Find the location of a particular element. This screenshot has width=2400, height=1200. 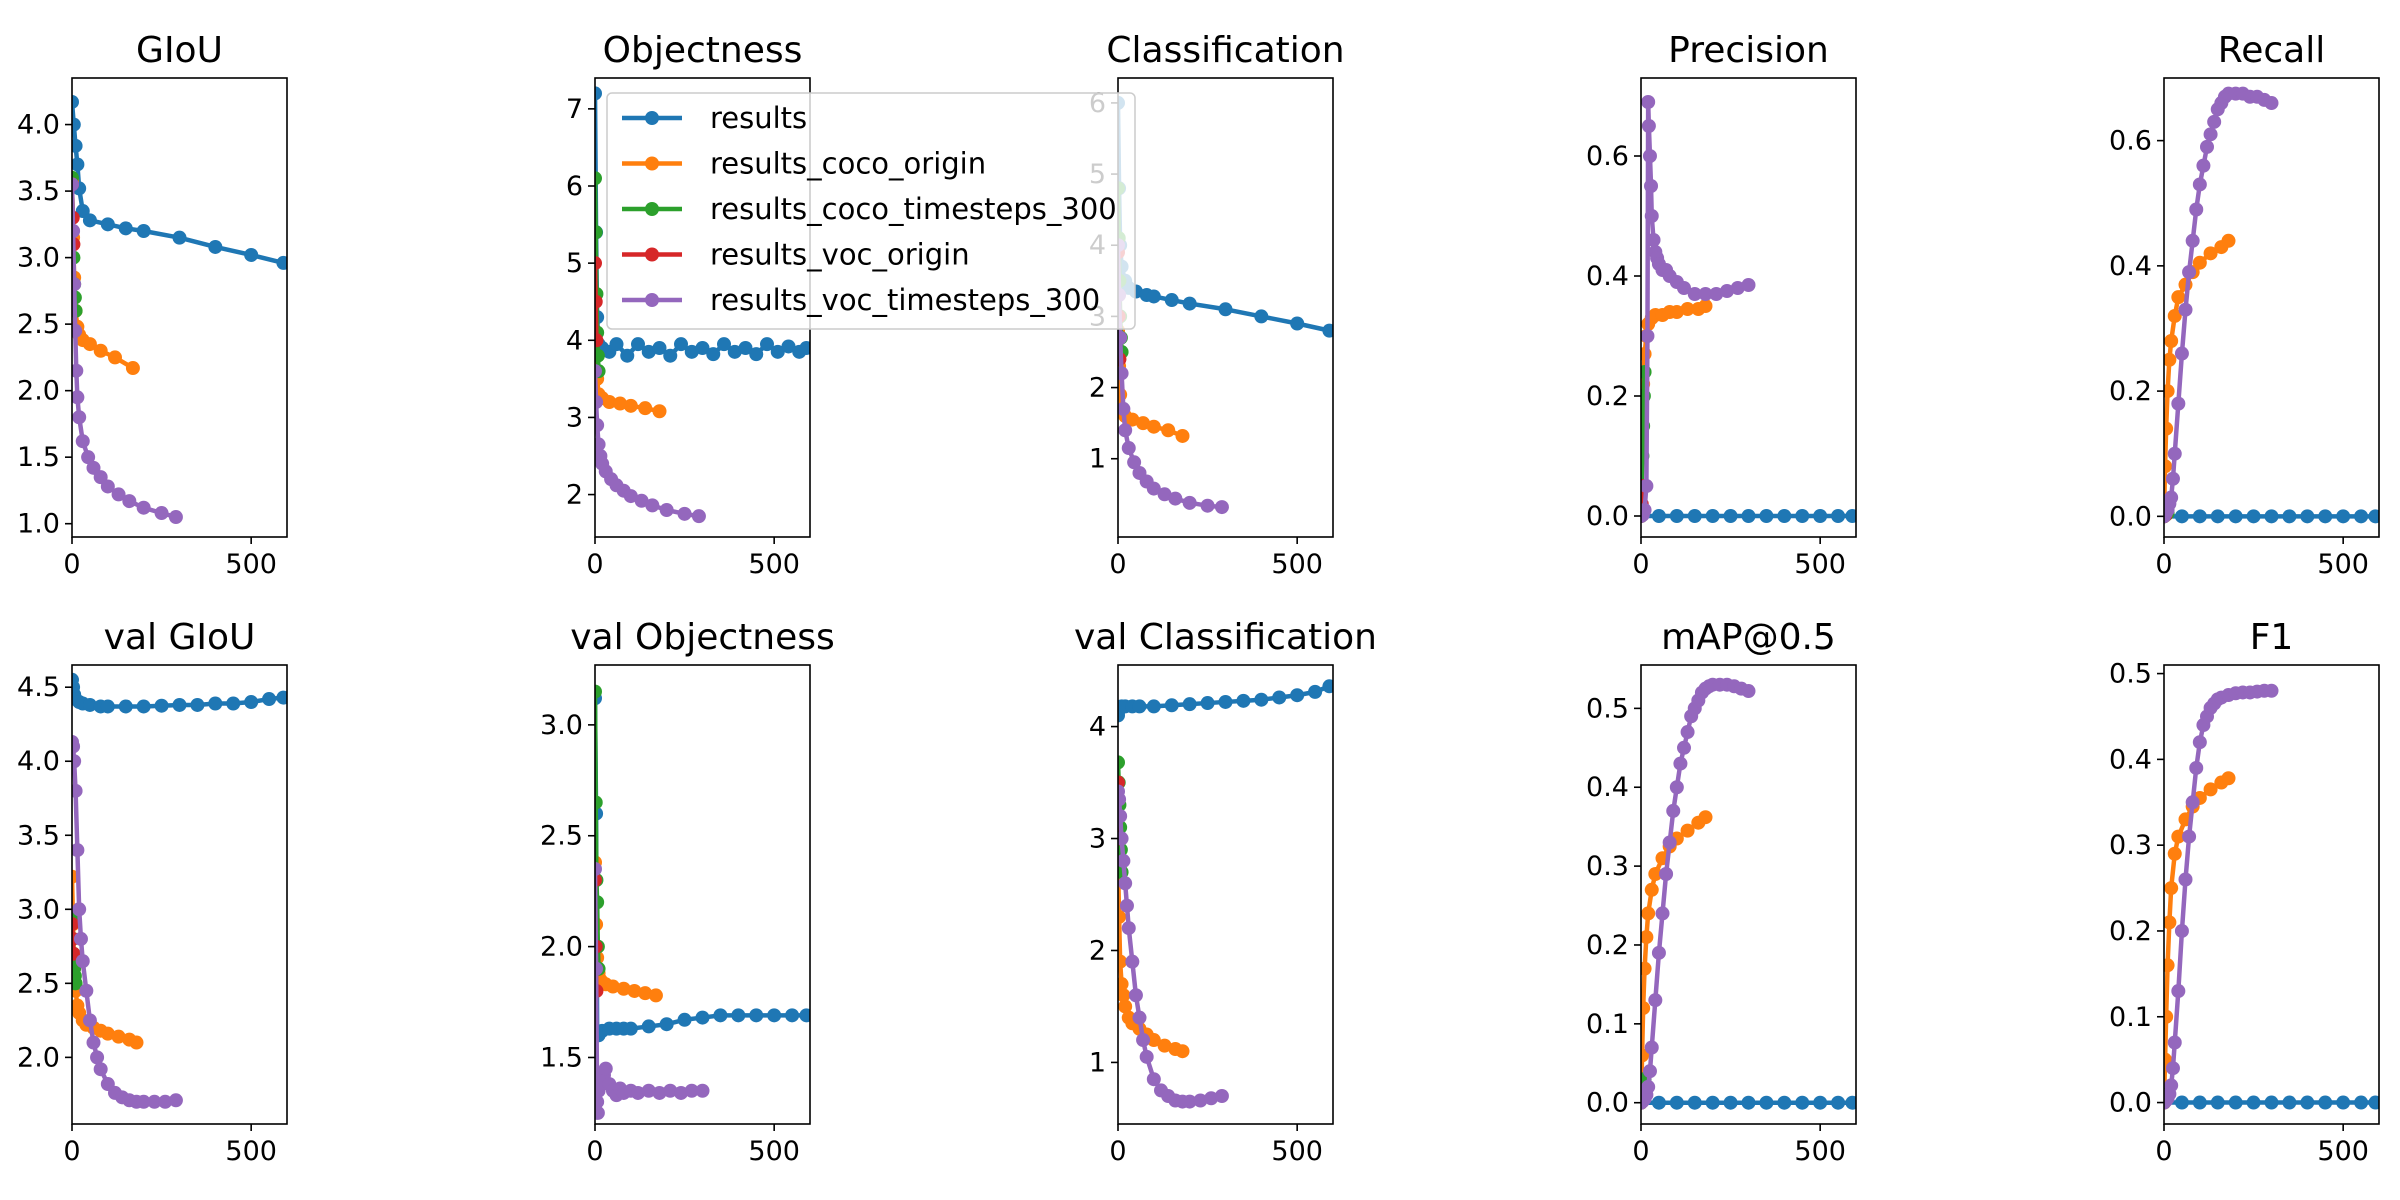

y-tick-label: 0.4 is located at coordinates (2130, 266).